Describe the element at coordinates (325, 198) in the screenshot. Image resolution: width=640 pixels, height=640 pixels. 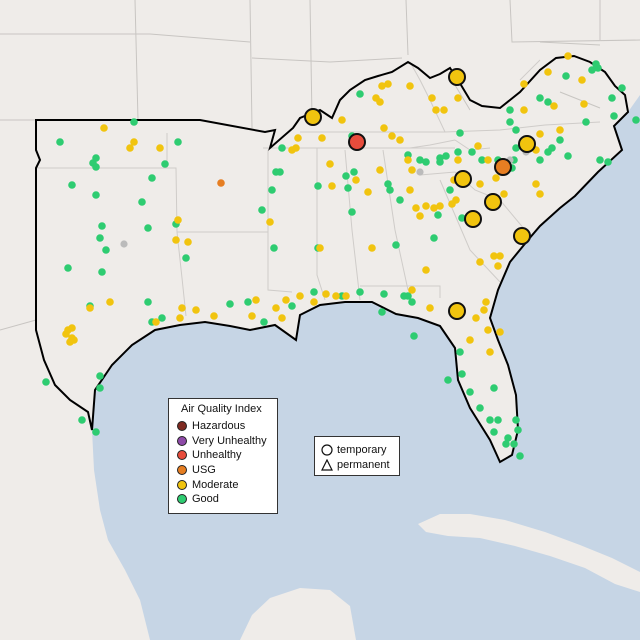
I see `no-data-markers` at that location.